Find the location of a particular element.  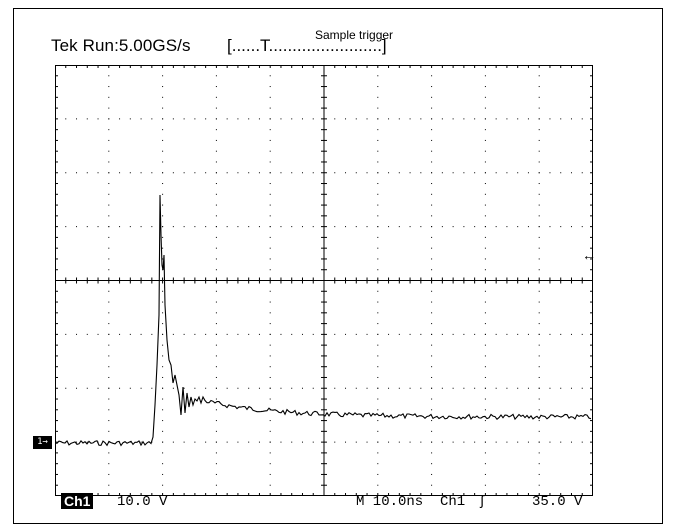

trigger-mode-label: Sample trigger is located at coordinates (354, 35).